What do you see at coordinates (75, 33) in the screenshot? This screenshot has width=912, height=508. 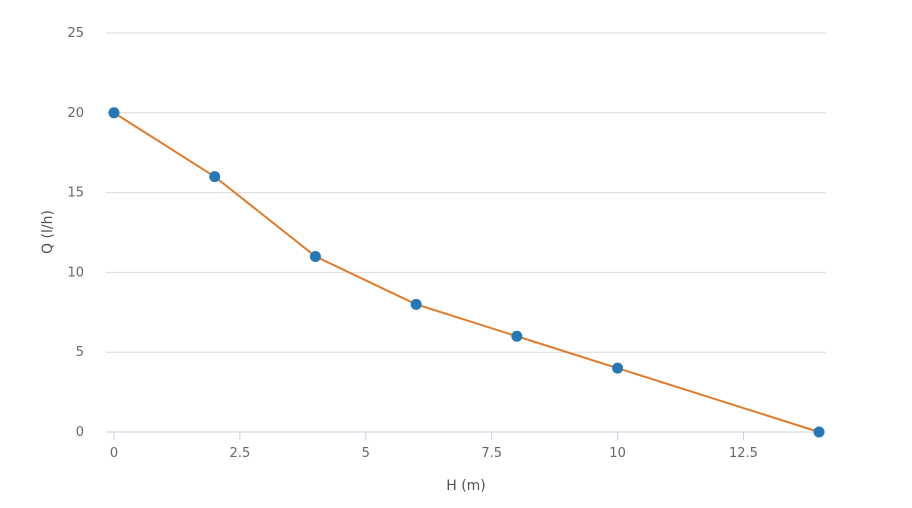 I see `y-tick-label: 25` at bounding box center [75, 33].